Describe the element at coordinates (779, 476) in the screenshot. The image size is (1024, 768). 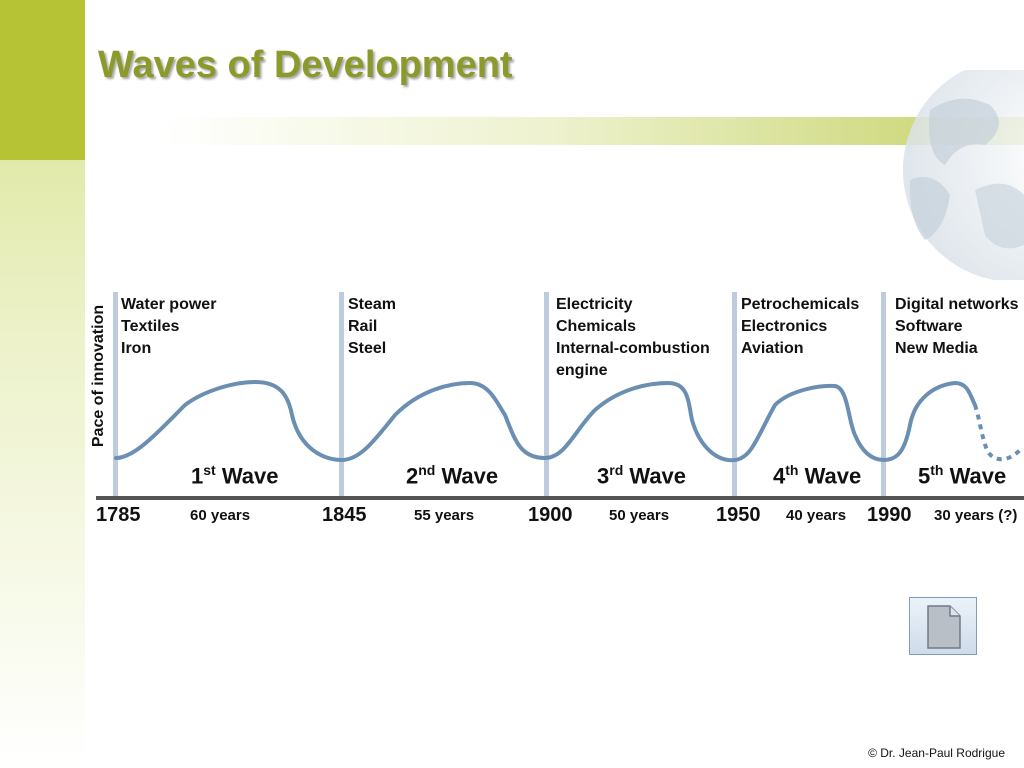
I see `wave-number: 4` at that location.